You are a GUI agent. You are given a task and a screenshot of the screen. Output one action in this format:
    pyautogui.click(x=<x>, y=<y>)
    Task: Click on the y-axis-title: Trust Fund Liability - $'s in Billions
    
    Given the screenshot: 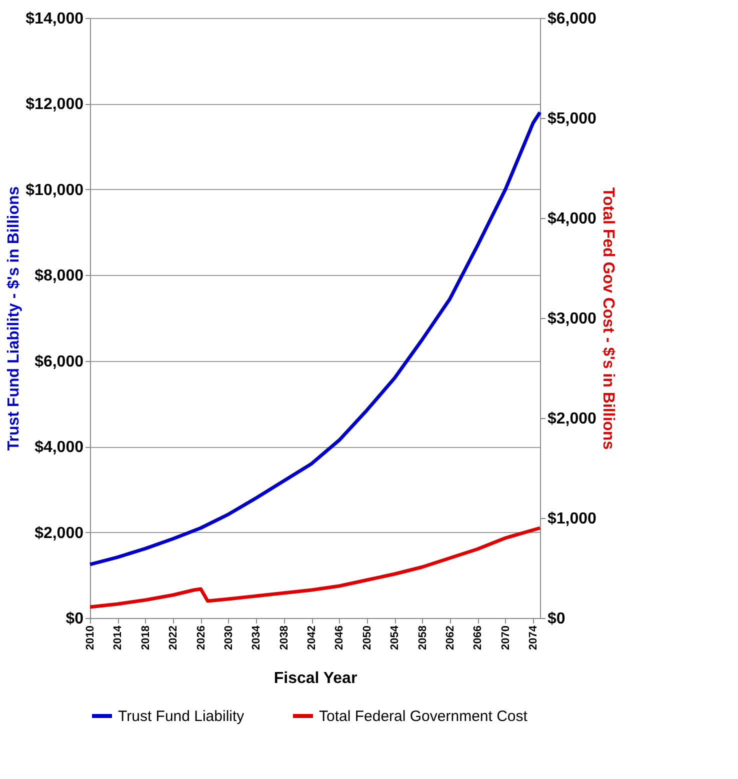 What is the action you would take?
    pyautogui.click(x=14, y=318)
    